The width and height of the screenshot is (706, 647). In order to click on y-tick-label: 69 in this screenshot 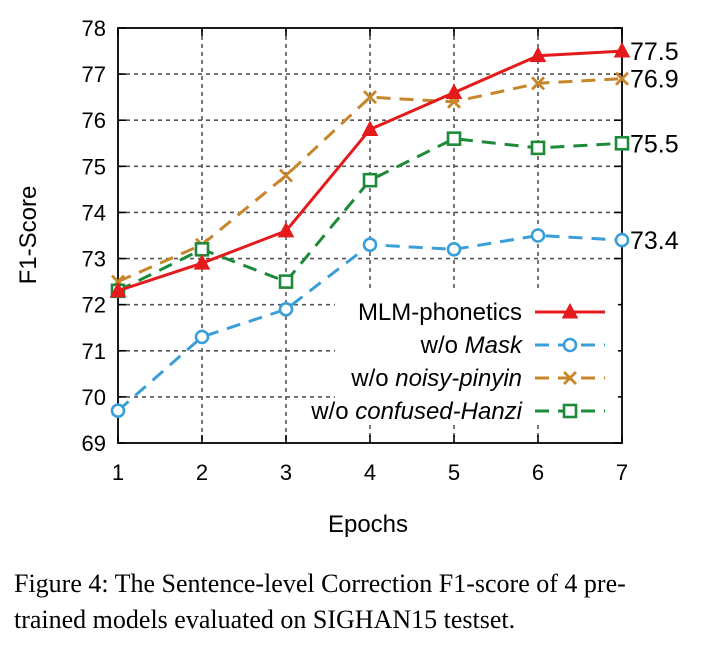, I will do `click(94, 443)`.